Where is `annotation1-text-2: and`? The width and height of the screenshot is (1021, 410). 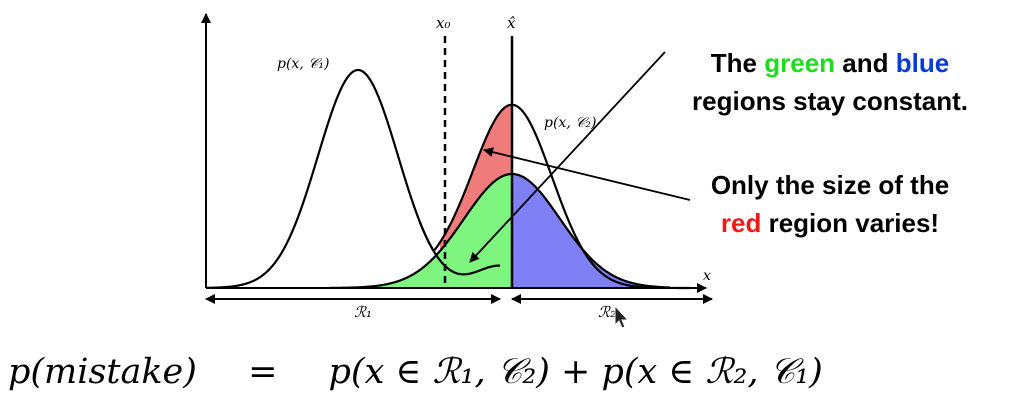
annotation1-text-2: and is located at coordinates (865, 63).